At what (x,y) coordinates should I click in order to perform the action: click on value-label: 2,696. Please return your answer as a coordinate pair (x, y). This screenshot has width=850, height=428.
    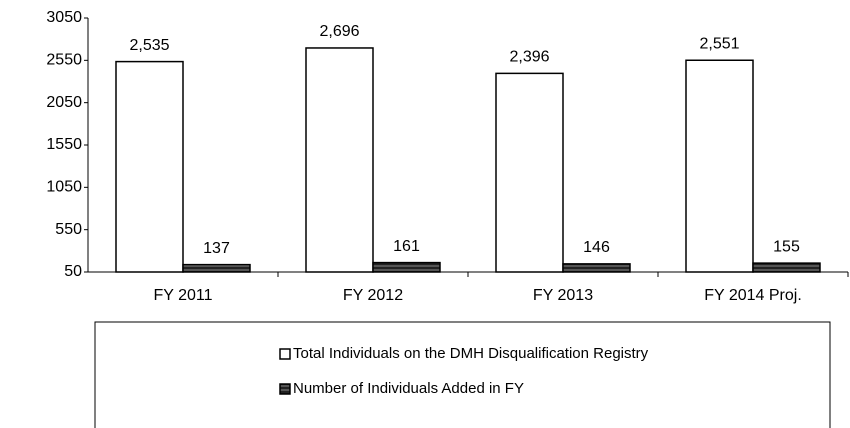
    Looking at the image, I should click on (339, 31).